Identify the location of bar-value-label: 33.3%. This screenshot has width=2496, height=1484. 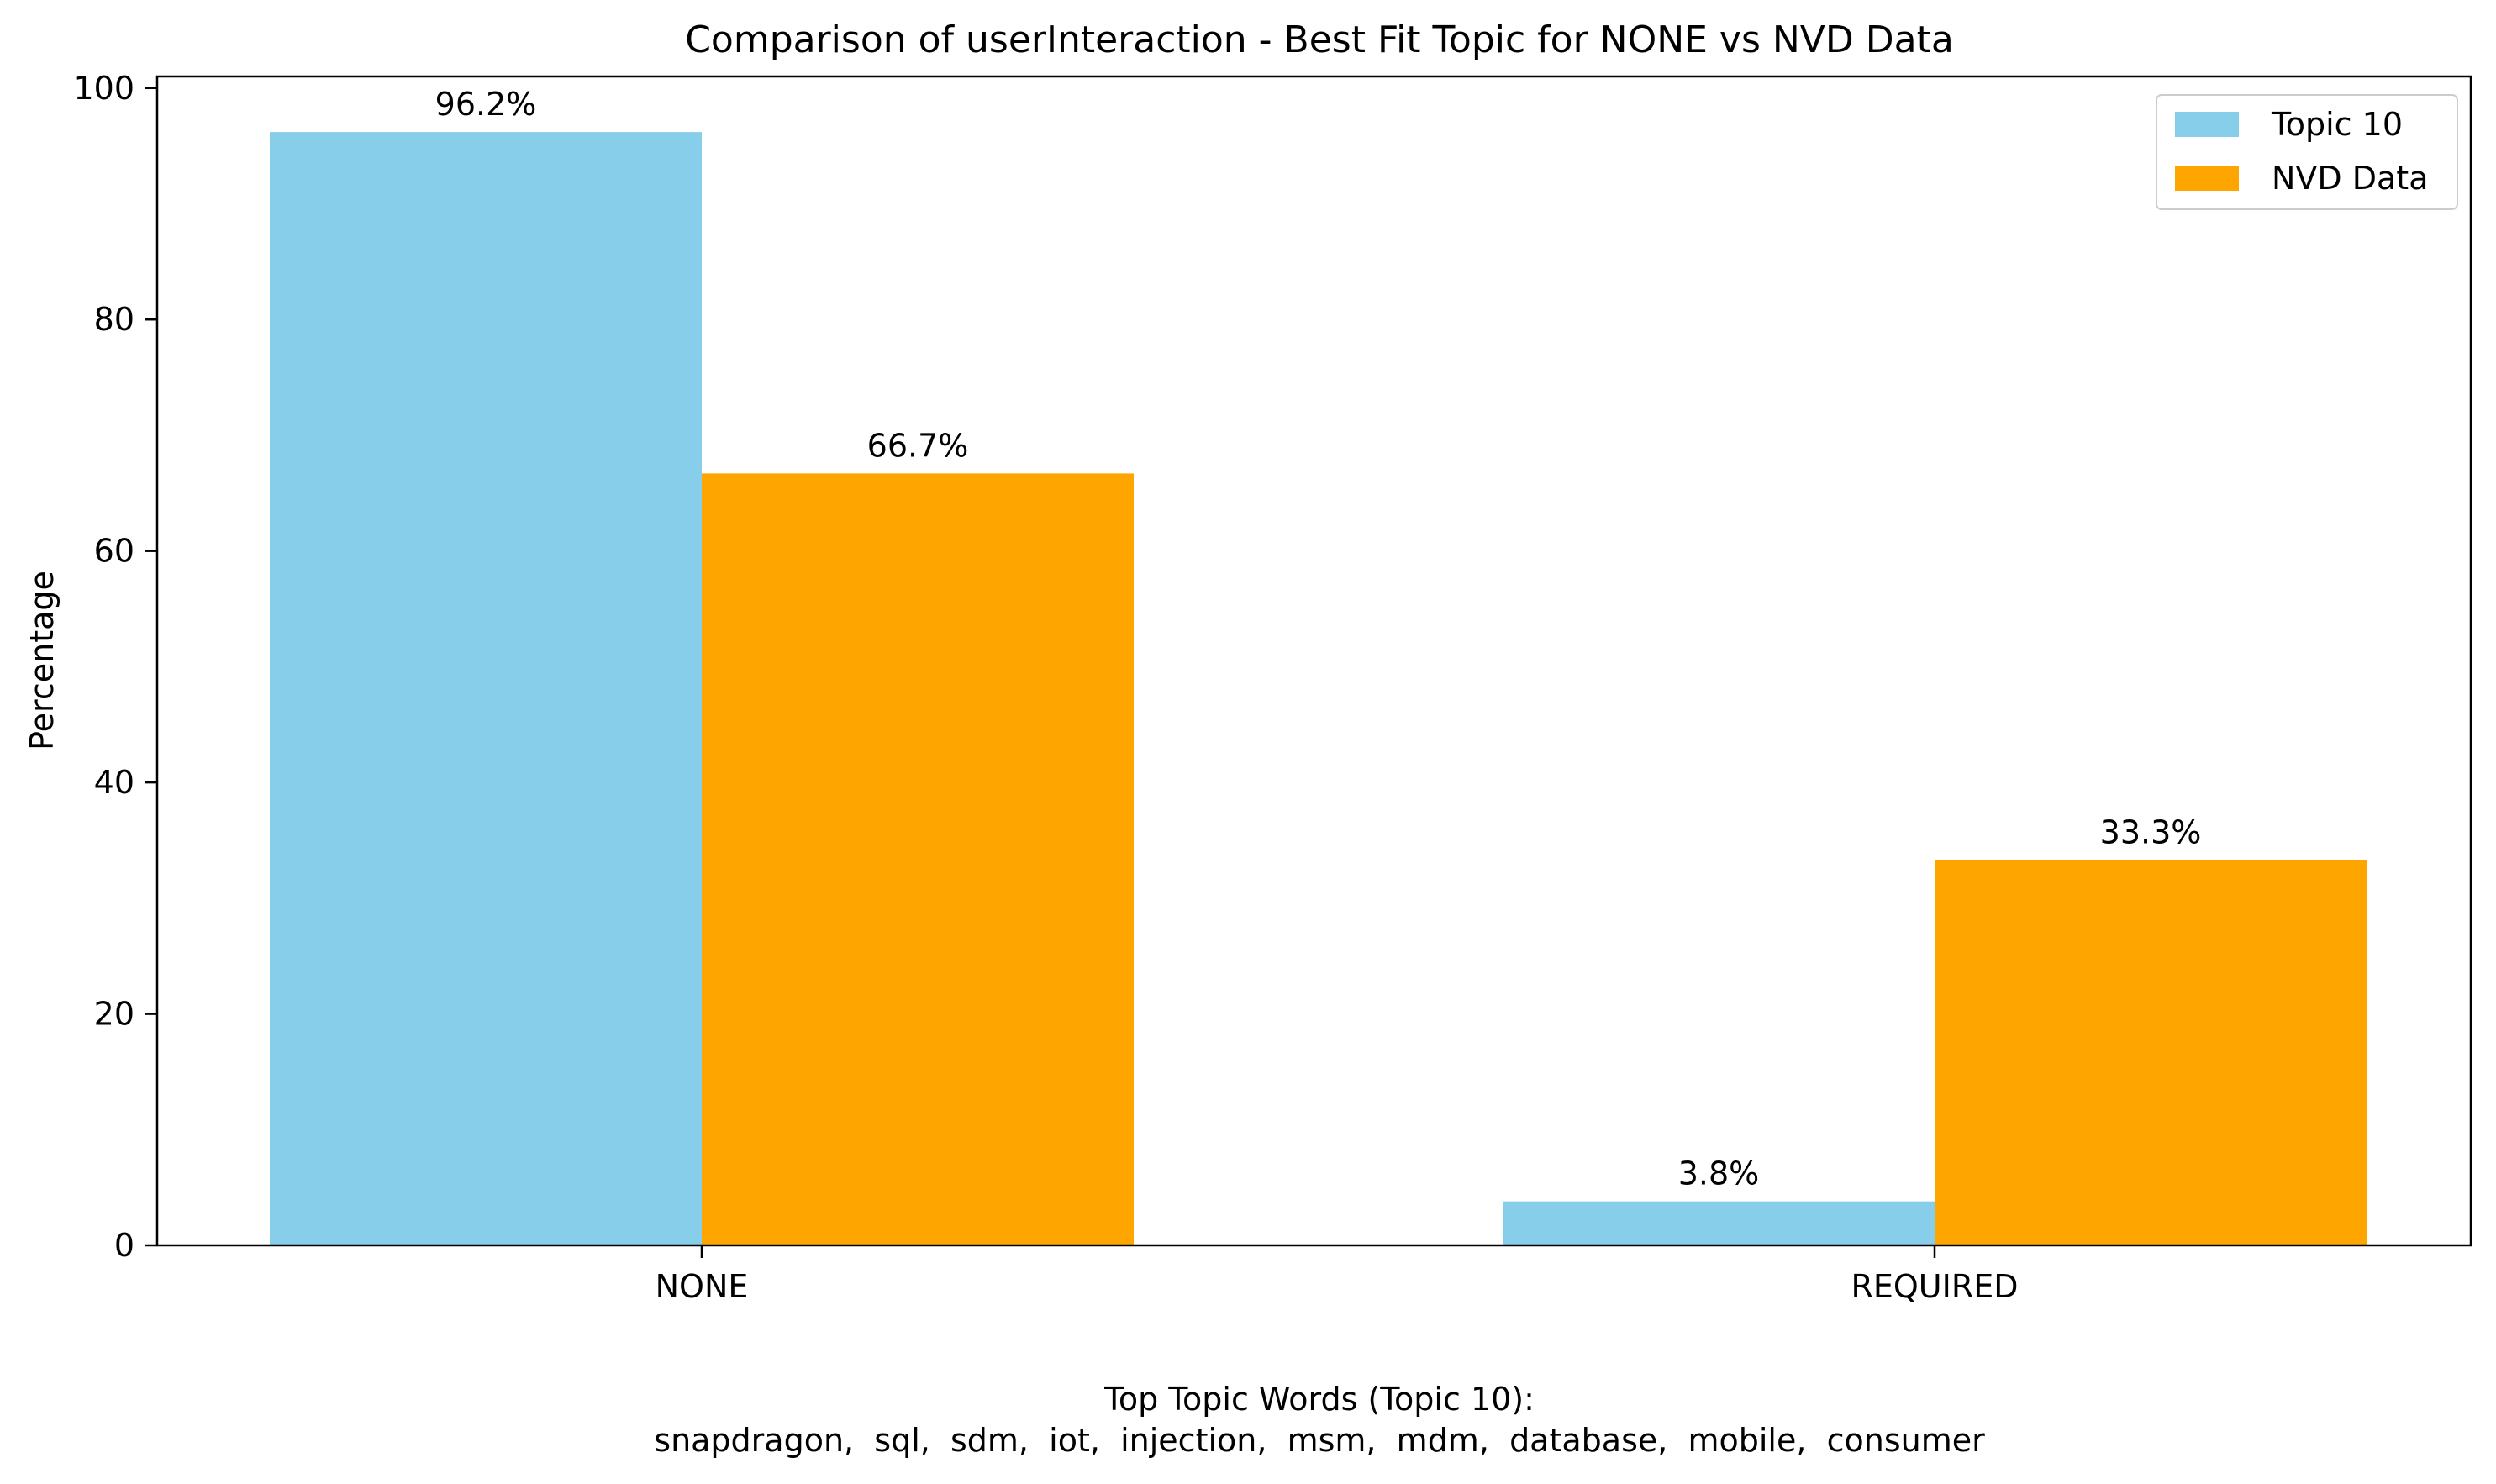
(2151, 831).